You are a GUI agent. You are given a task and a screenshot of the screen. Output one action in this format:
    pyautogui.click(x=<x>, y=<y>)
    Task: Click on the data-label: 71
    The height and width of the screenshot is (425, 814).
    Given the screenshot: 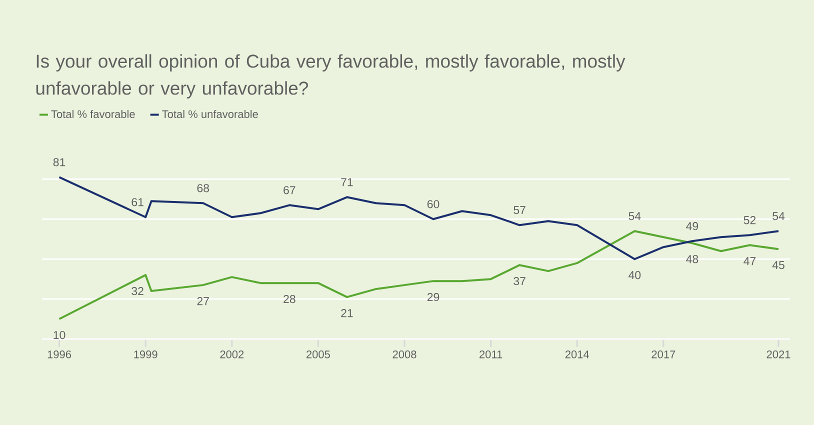 What is the action you would take?
    pyautogui.click(x=347, y=182)
    